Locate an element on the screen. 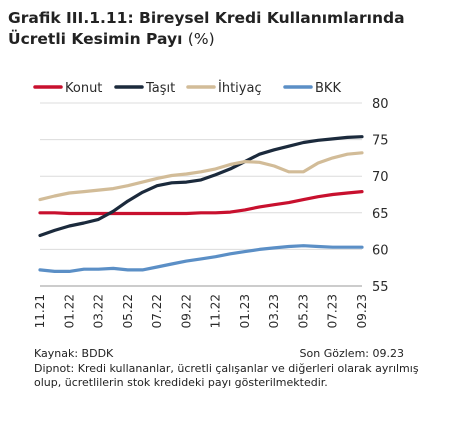 The image size is (450, 423). y-axis: 55 60 65 70 75 80 is located at coordinates (380, 196).